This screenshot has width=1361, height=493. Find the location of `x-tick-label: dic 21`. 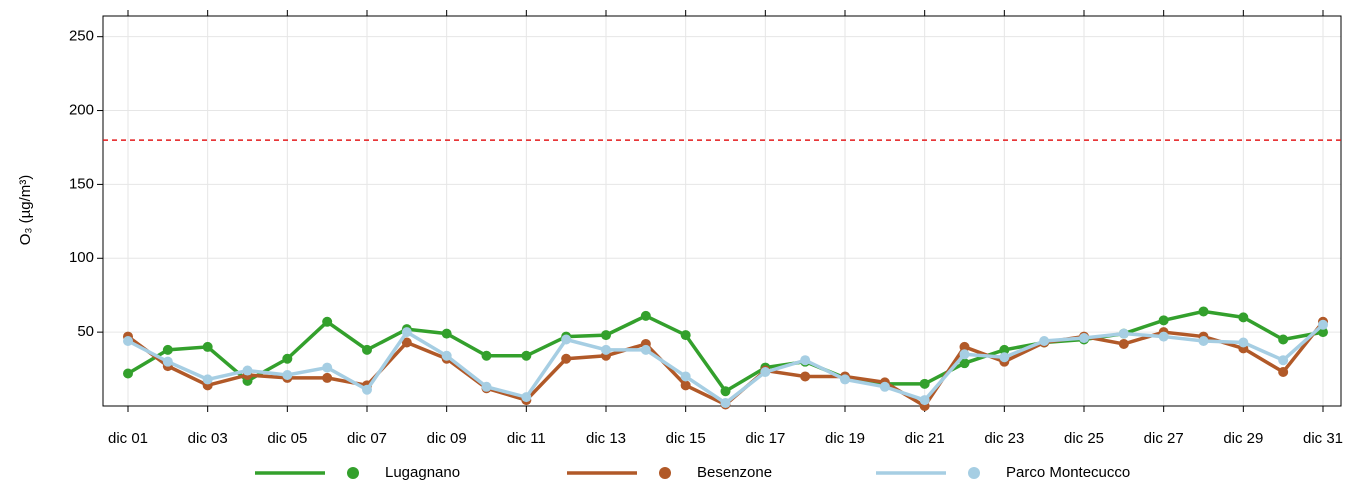

x-tick-label: dic 21 is located at coordinates (925, 438).